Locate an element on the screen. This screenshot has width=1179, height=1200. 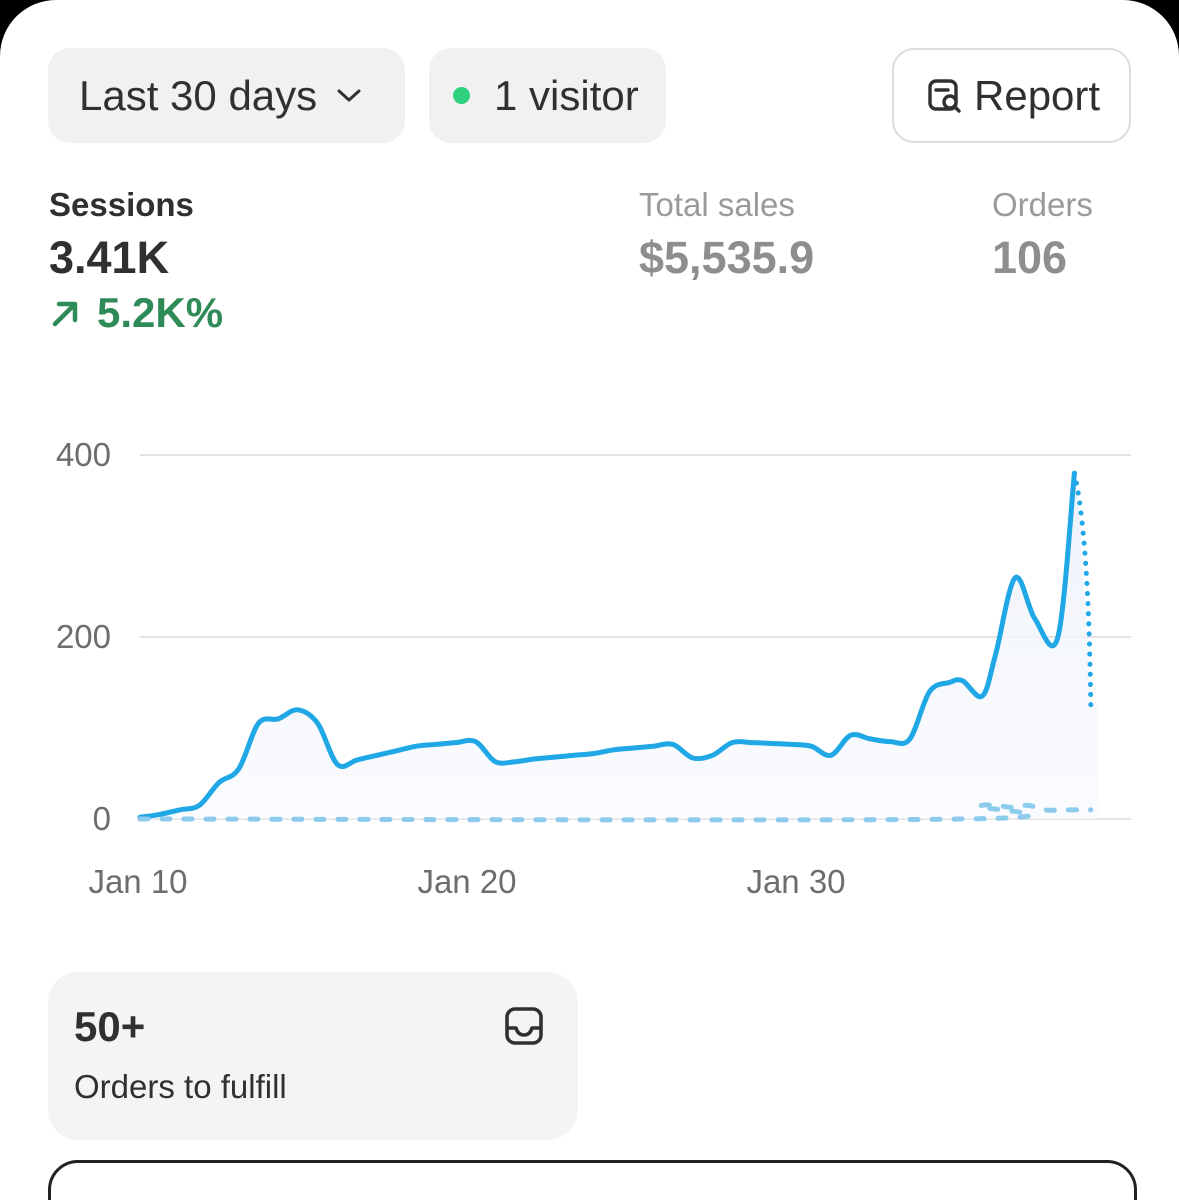
orders-value: 106 is located at coordinates (1030, 257).